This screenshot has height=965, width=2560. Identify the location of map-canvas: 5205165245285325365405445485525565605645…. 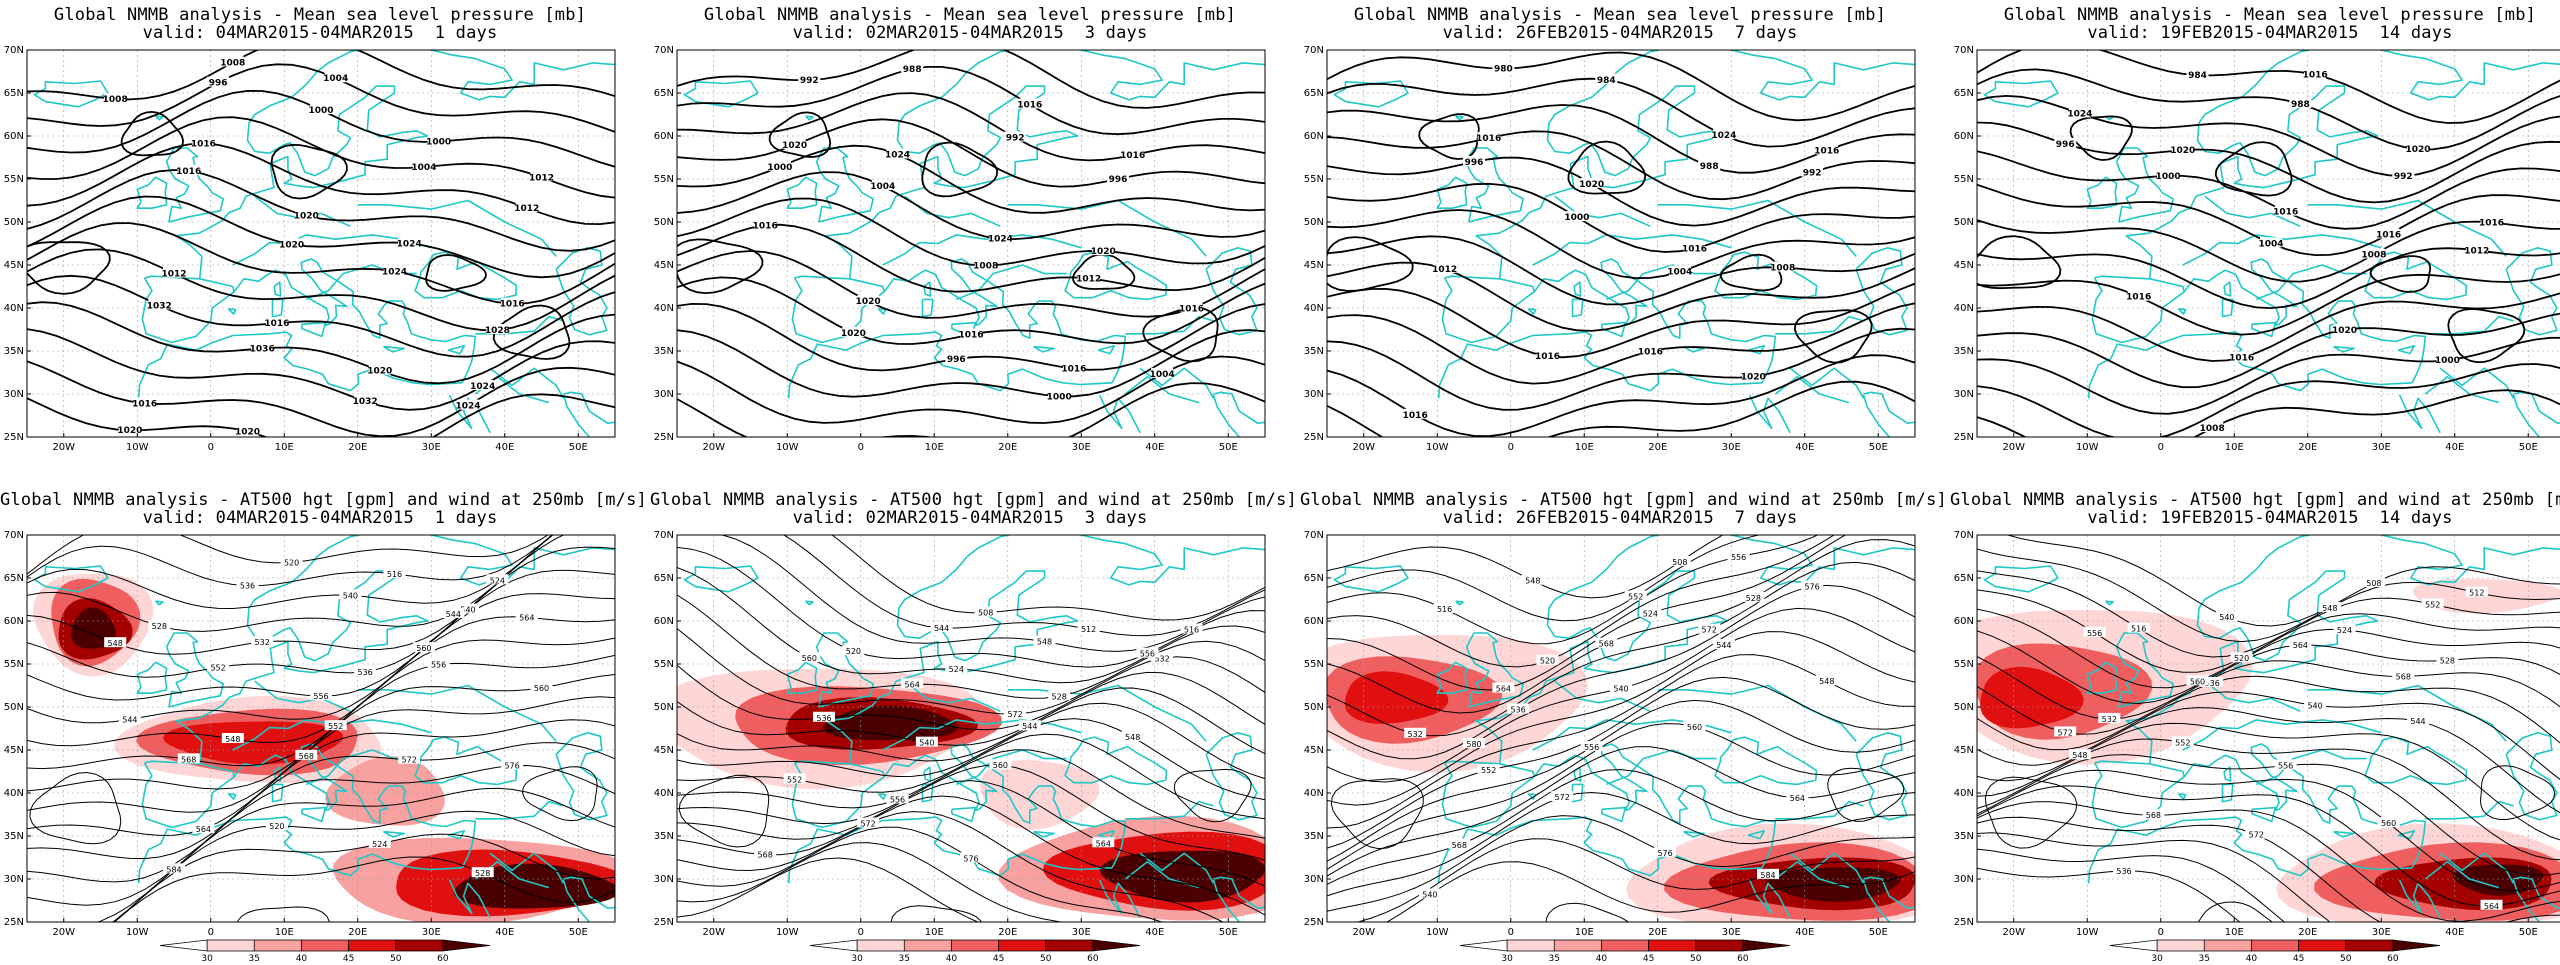
(320, 725).